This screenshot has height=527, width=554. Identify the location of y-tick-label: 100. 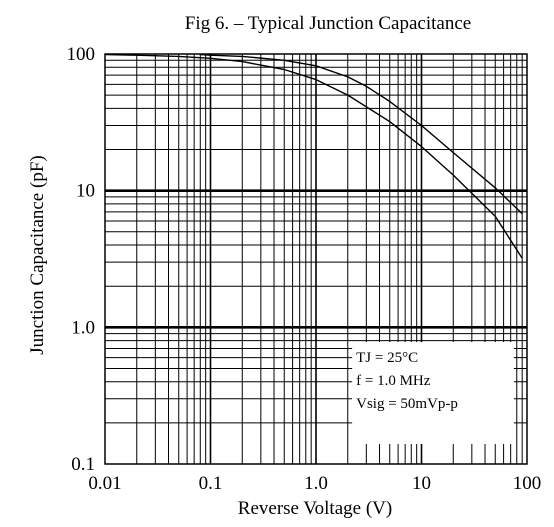
(81, 54).